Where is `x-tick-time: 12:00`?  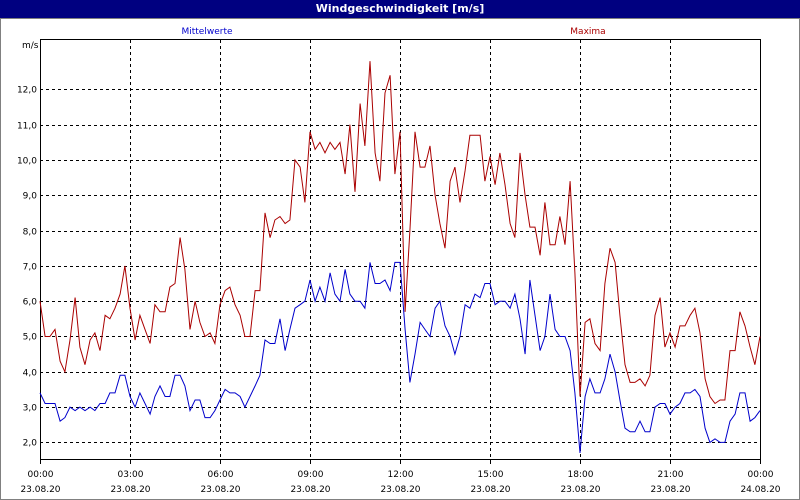 x-tick-time: 12:00 is located at coordinates (401, 475).